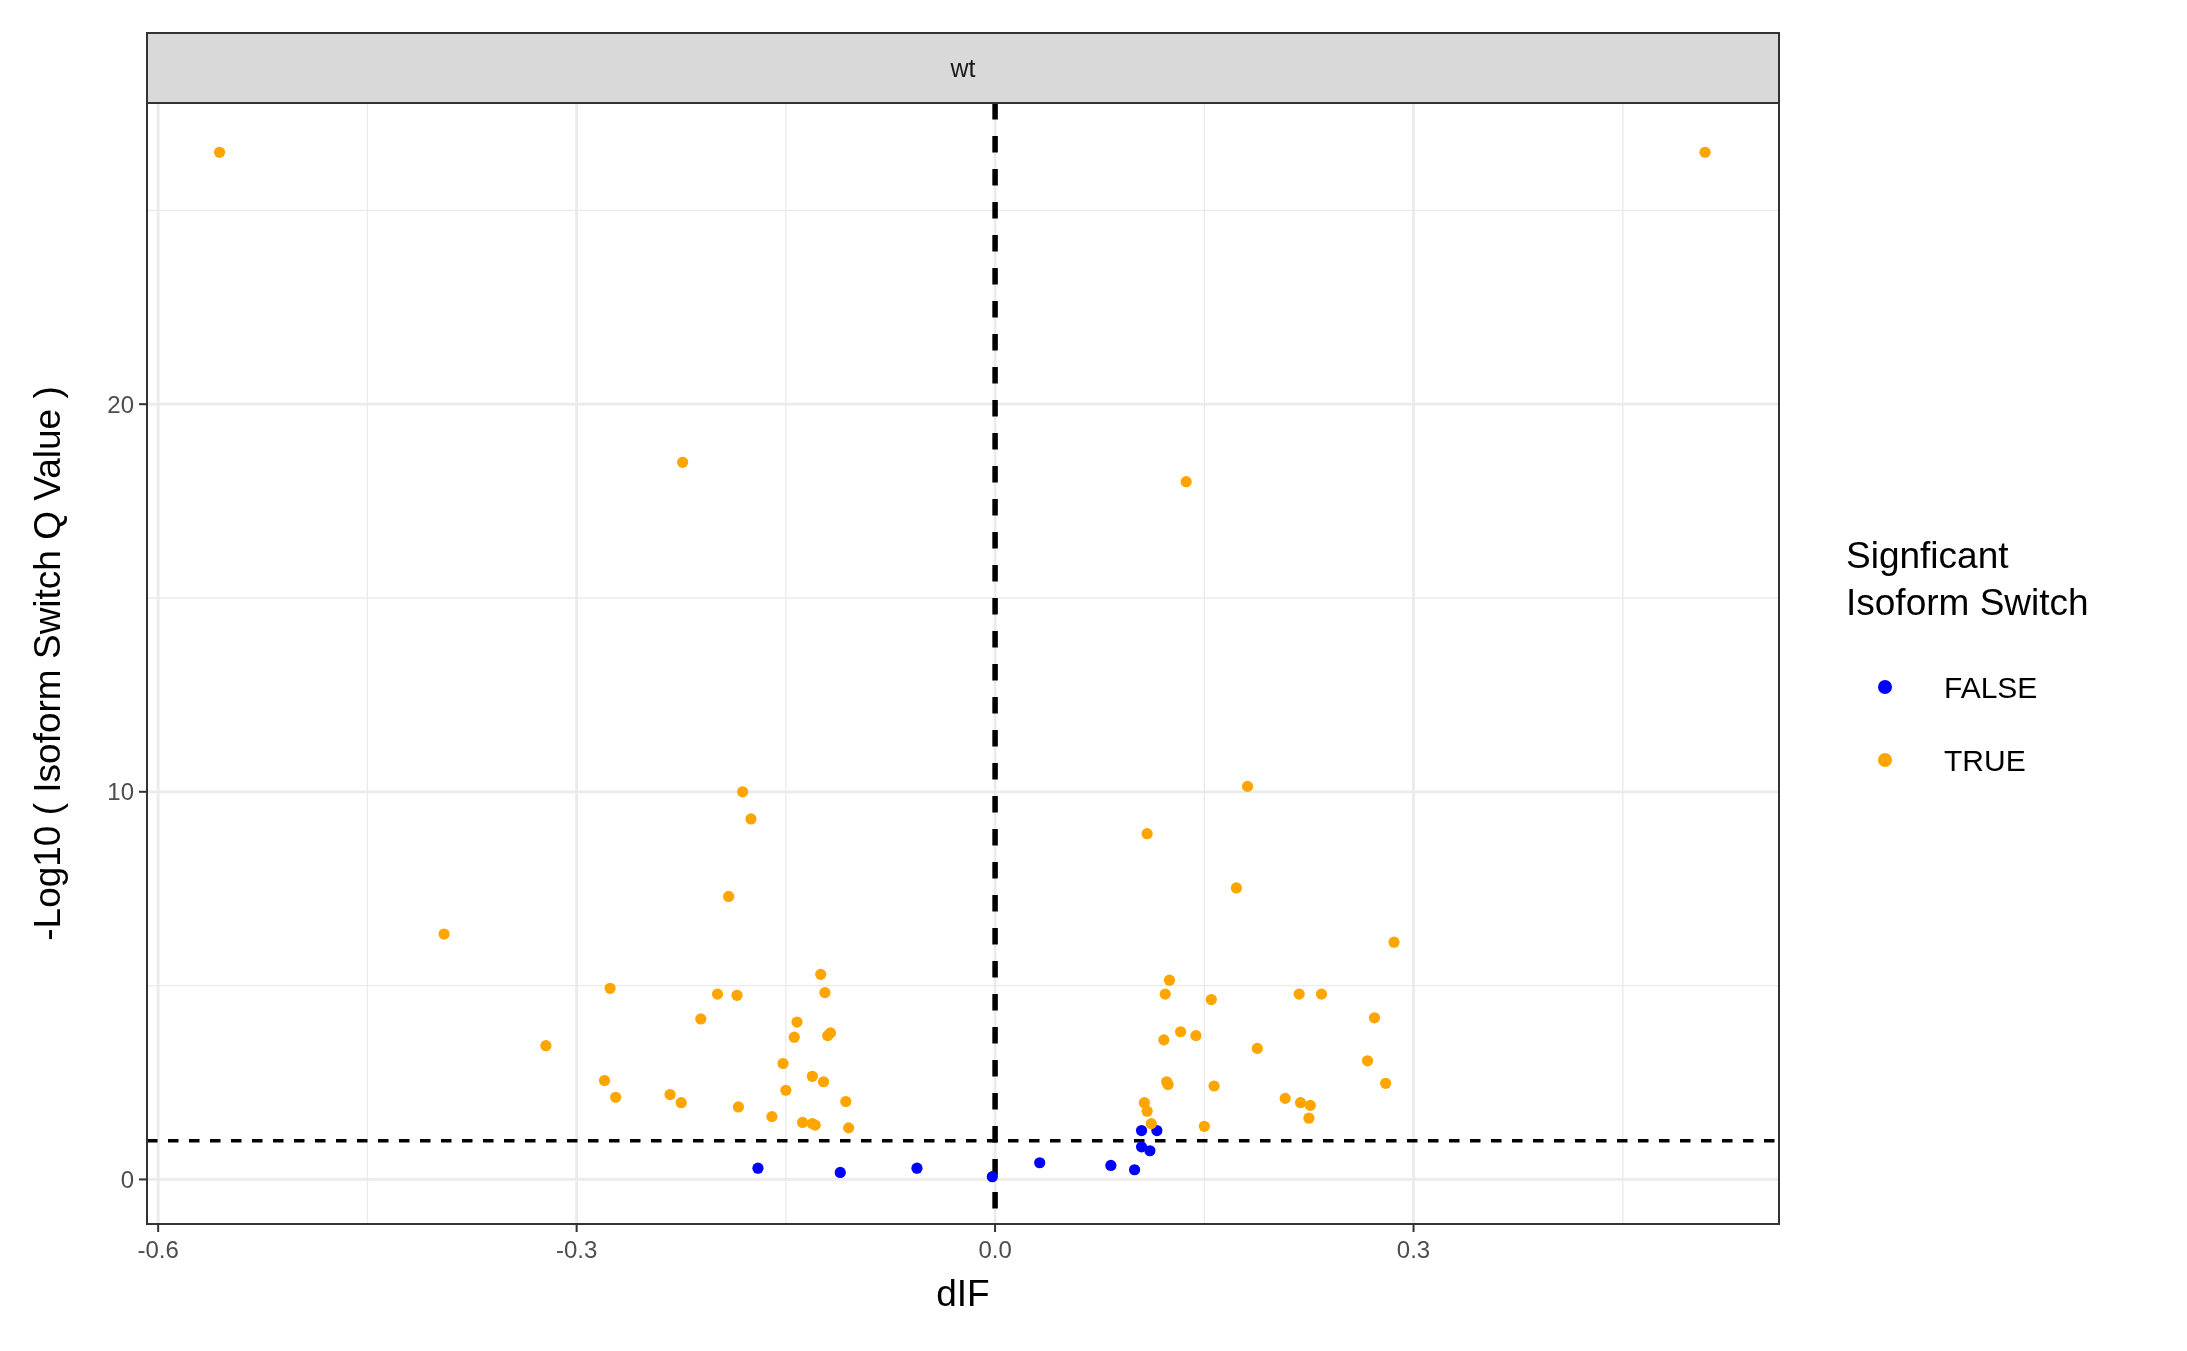  I want to click on x-tick-label: 0.0, so click(995, 1249).